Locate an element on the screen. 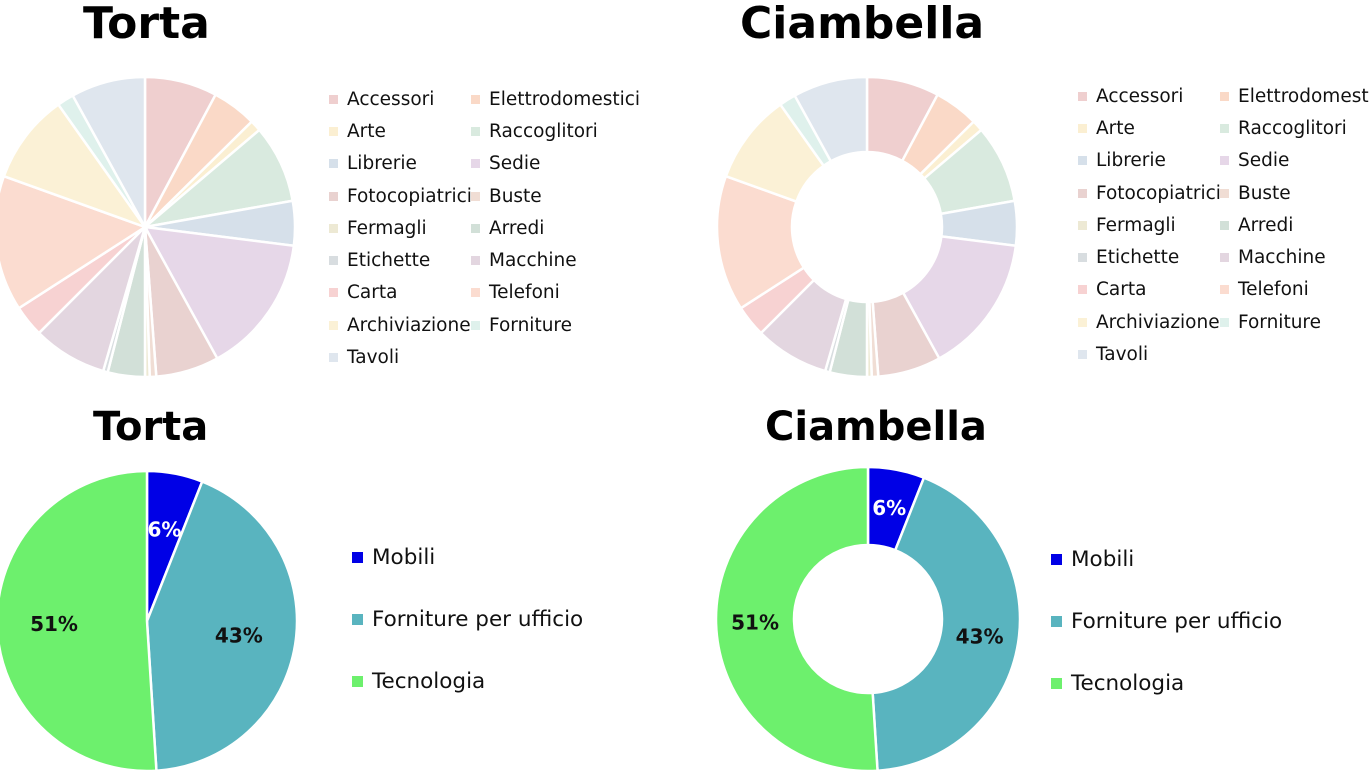  legend-item-elettrodomestici: Elettrodomestici is located at coordinates (1294, 96).